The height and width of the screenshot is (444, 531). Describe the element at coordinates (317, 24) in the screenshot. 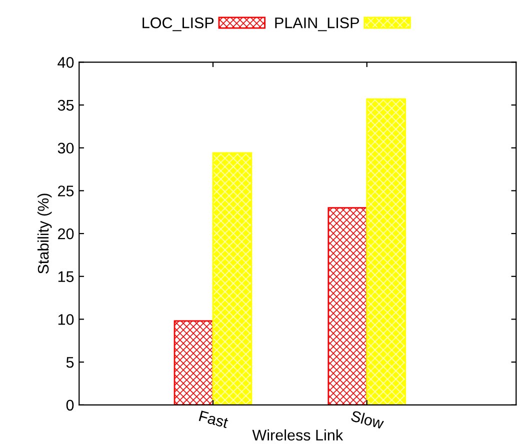

I see `legend-label: PLAIN_LISP` at that location.